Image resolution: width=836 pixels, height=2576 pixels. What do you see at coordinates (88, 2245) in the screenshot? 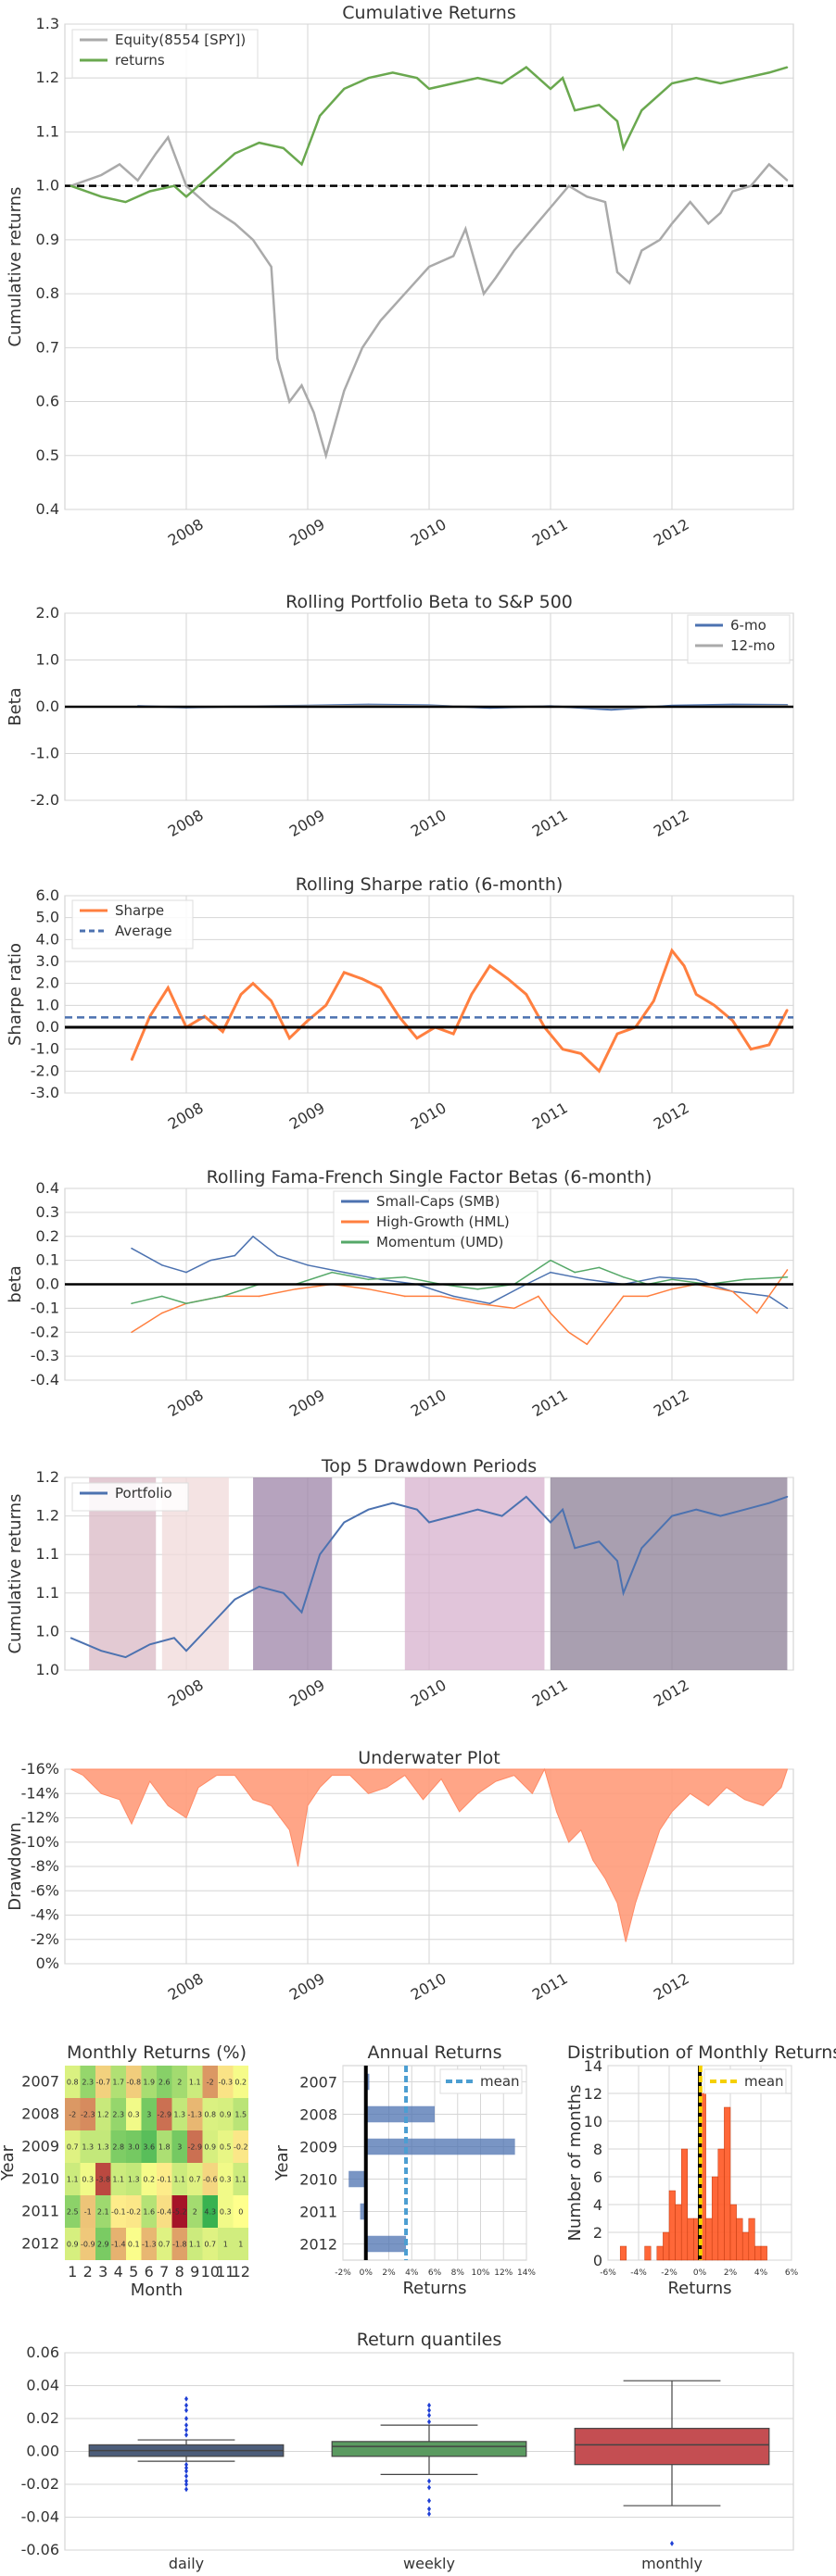
I see `heatmap-cell-label: -0.9` at bounding box center [88, 2245].